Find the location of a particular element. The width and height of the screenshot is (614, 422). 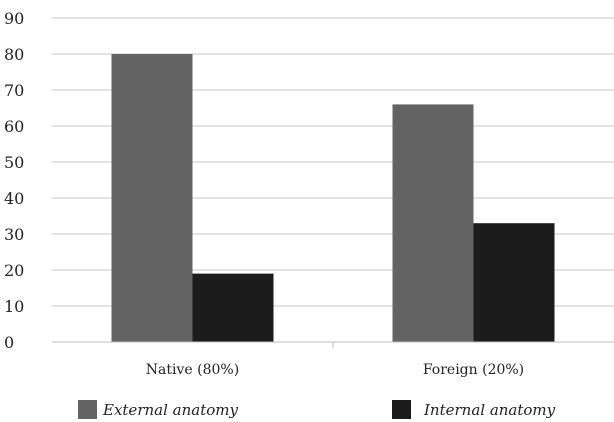

y-axis-ticks: 0 10 20 30 40 50 60 70 80 90 is located at coordinates (14, 180).